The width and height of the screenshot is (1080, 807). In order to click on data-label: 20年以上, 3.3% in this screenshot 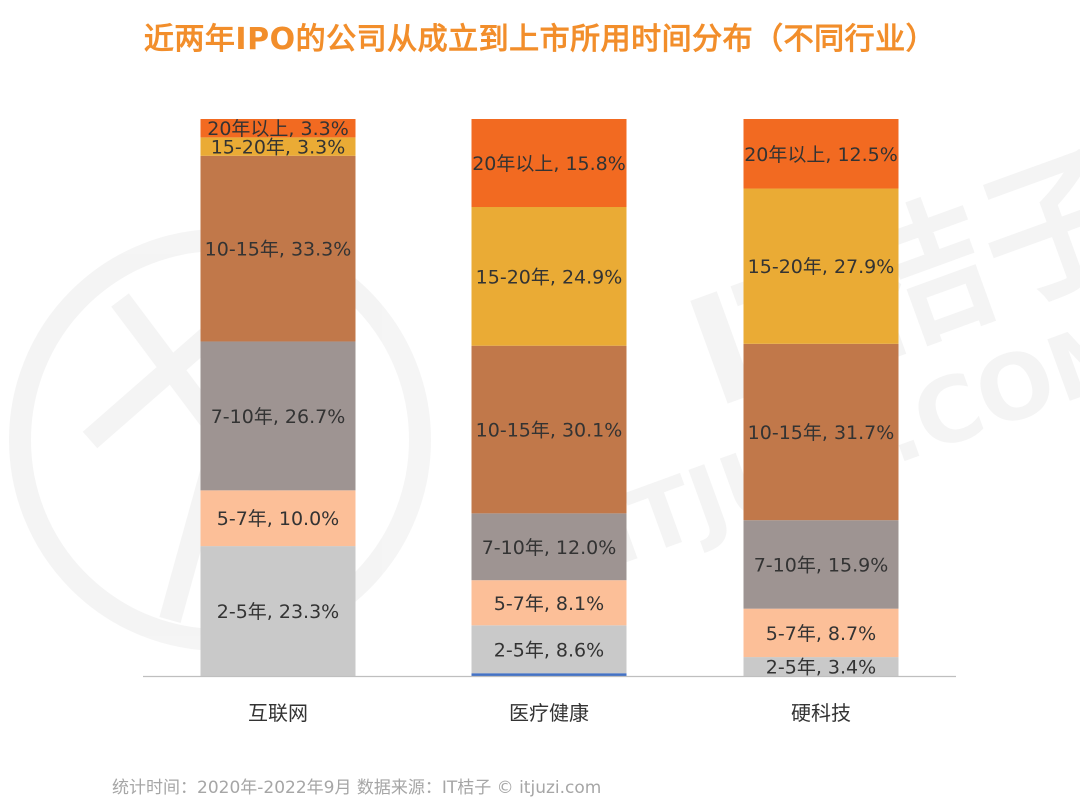, I will do `click(278, 129)`.